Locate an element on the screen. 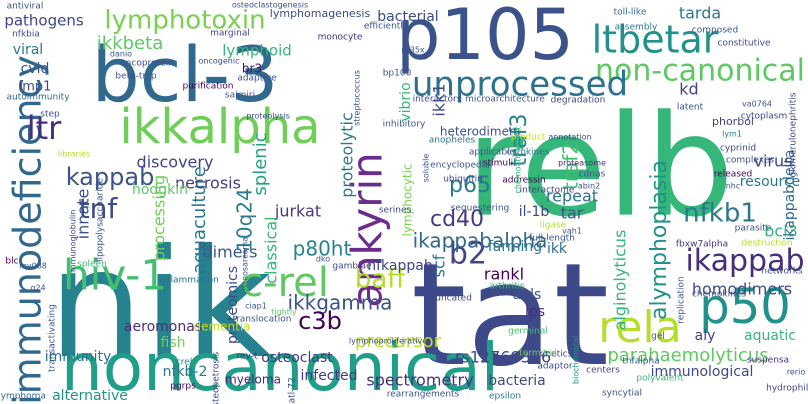 This screenshot has height=404, width=808. word-cyprinid: cyprinid is located at coordinates (738, 149).